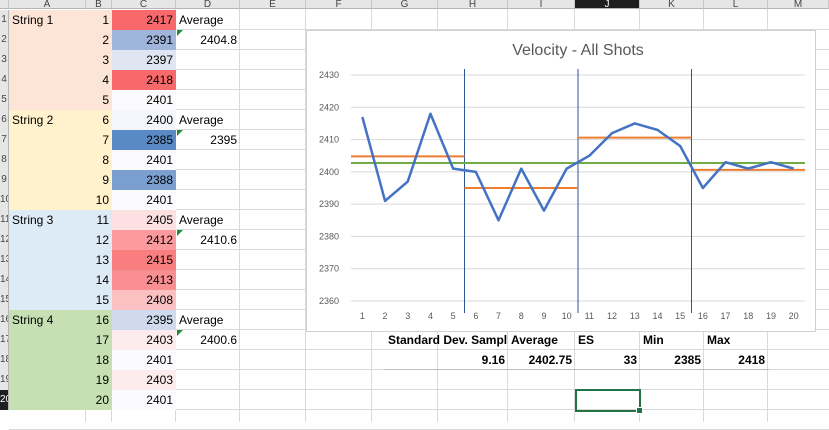 This screenshot has width=829, height=430. Describe the element at coordinates (144, 40) in the screenshot. I see `velocity-cell: 2391` at that location.